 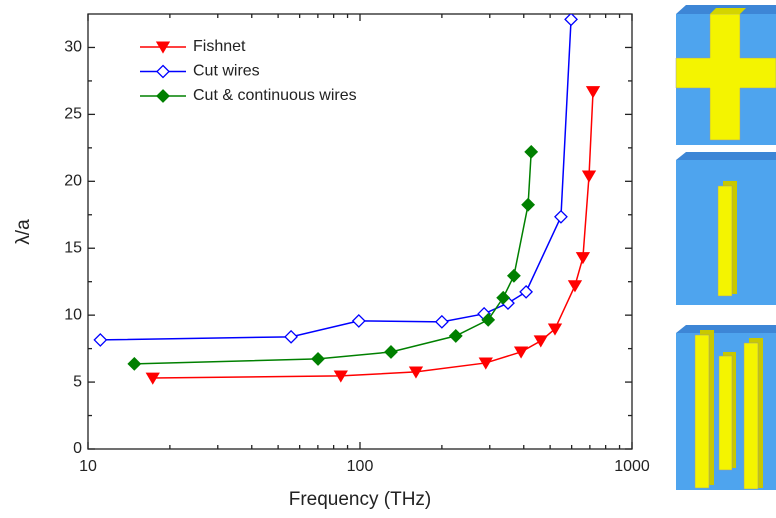 What do you see at coordinates (360, 499) in the screenshot?
I see `x-axis-label: Frequency (THz)` at bounding box center [360, 499].